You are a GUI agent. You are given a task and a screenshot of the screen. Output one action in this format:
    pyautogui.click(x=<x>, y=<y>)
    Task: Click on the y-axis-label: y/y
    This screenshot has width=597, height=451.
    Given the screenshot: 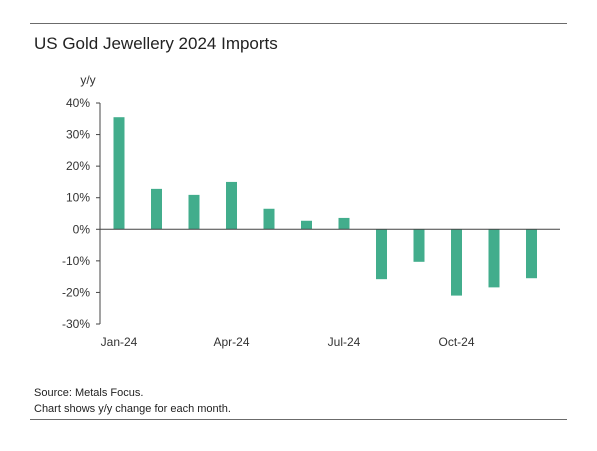 What is the action you would take?
    pyautogui.click(x=87, y=80)
    